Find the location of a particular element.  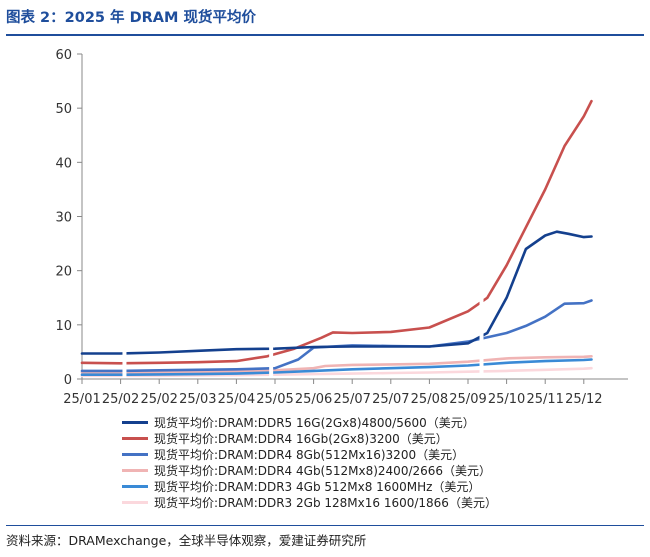

x-tick-label: 25/03 is located at coordinates (197, 399).